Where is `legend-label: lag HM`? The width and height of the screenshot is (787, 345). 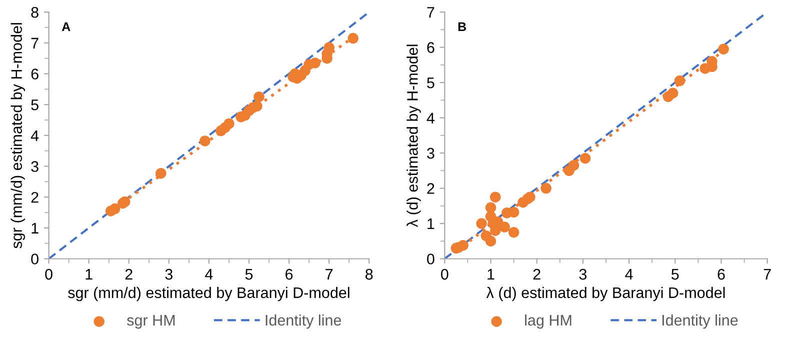
legend-label: lag HM is located at coordinates (548, 321).